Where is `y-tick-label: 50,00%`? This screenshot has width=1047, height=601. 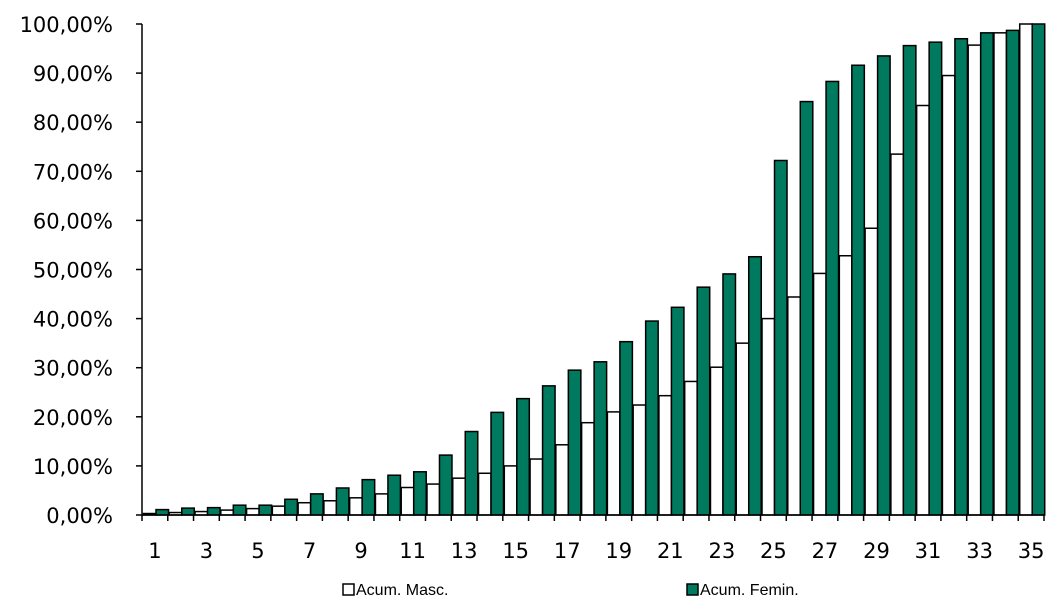 y-tick-label: 50,00% is located at coordinates (73, 271).